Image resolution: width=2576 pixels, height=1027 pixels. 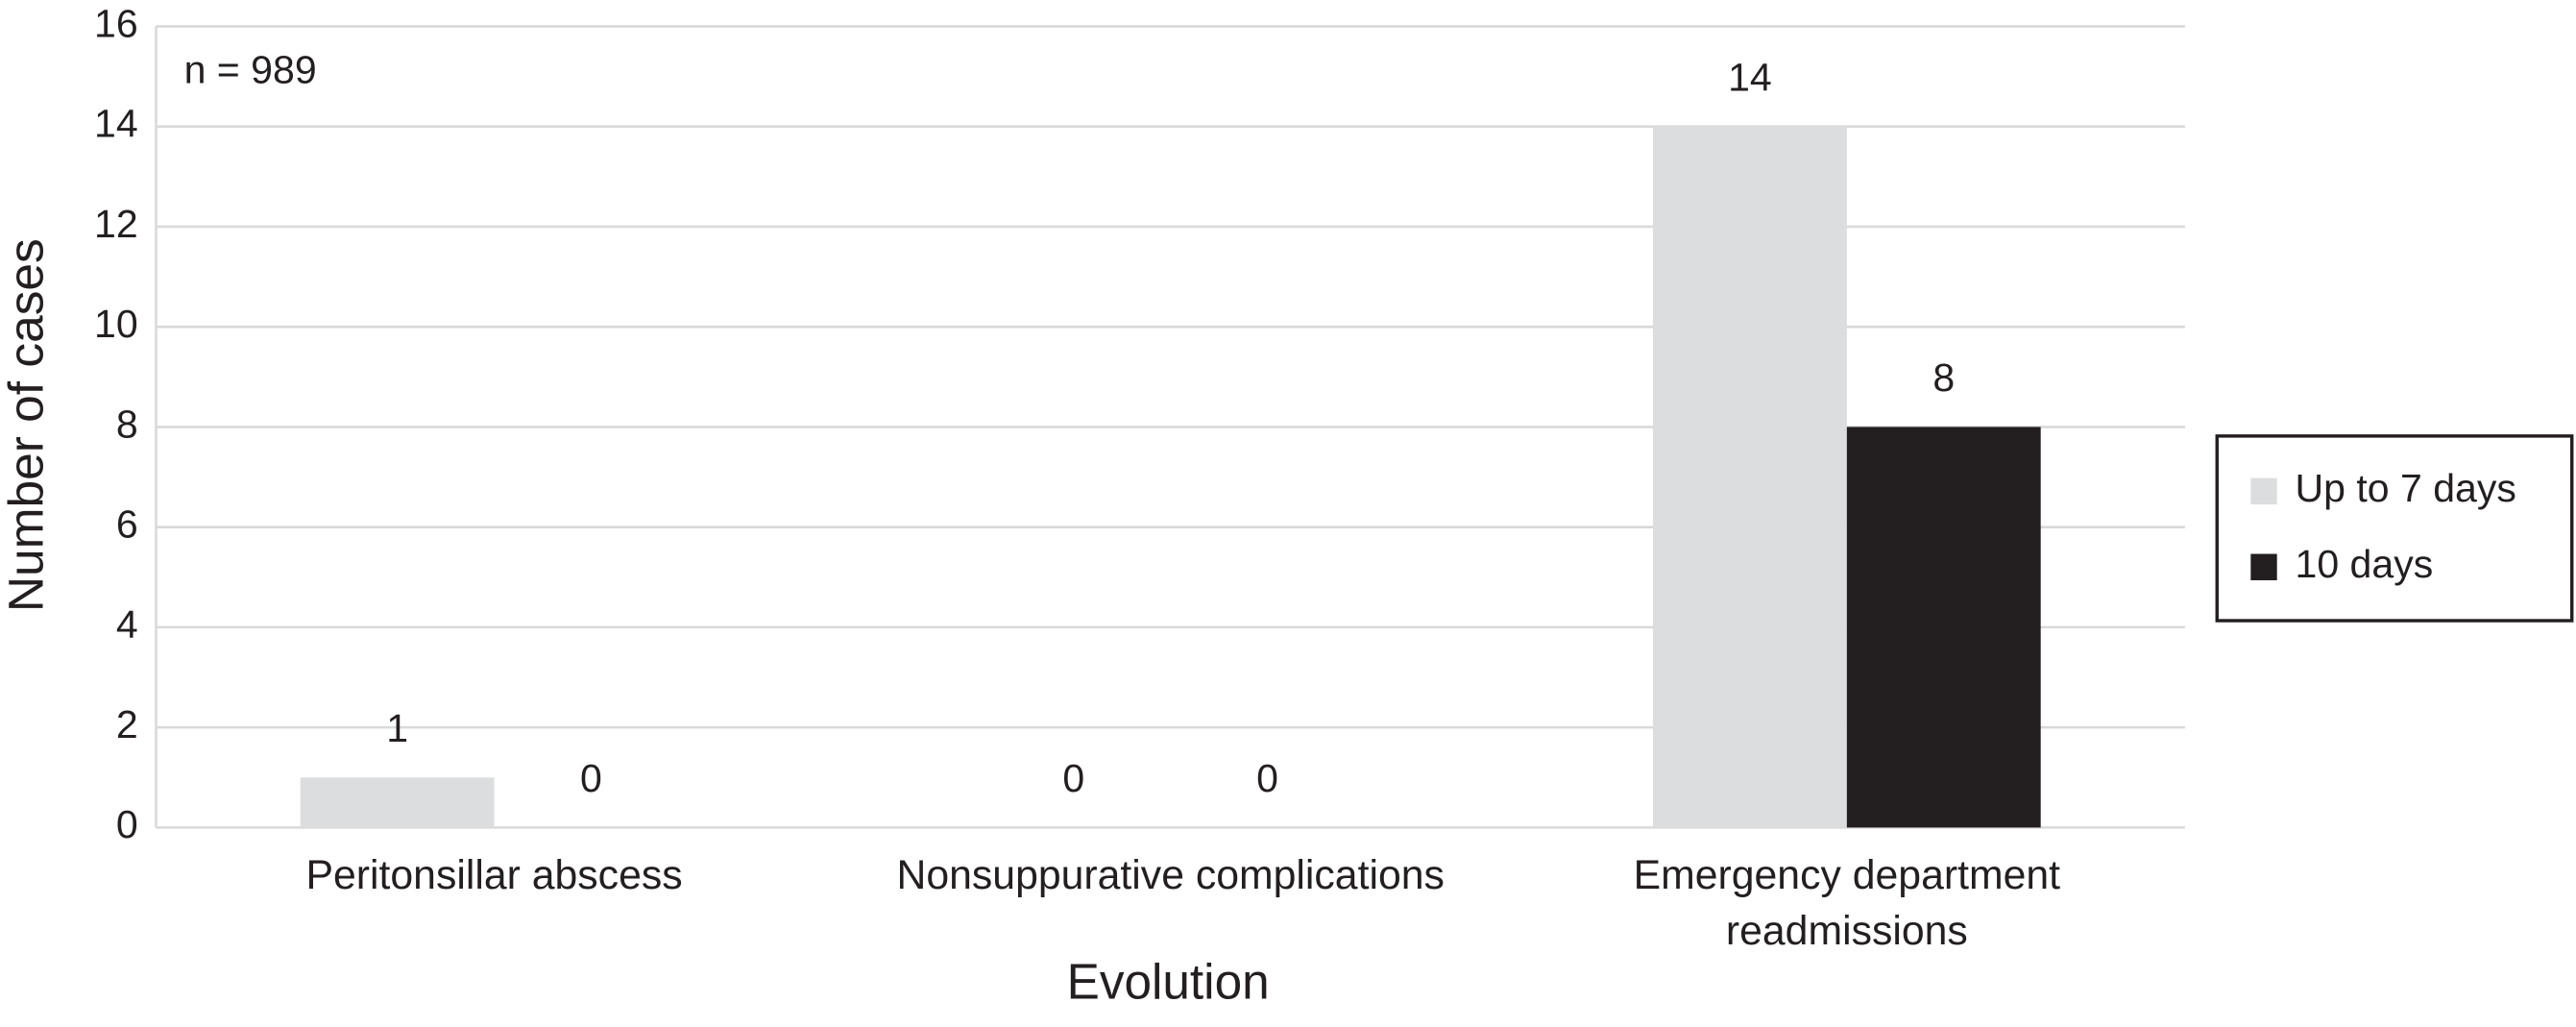 What do you see at coordinates (1750, 77) in the screenshot?
I see `data-label: 14` at bounding box center [1750, 77].